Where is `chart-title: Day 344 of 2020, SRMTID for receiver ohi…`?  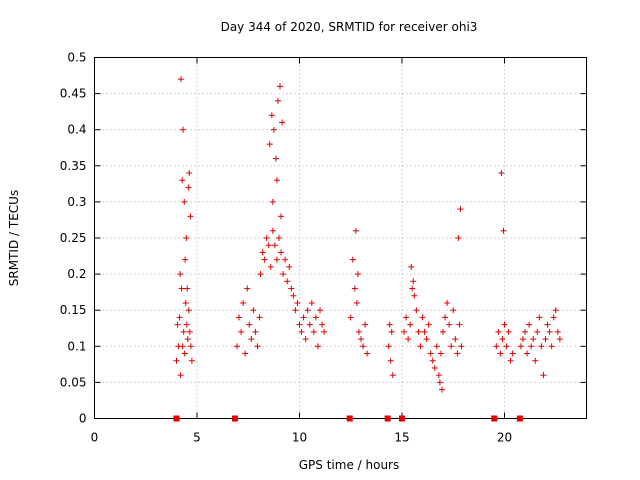
chart-title: Day 344 of 2020, SRMTID for receiver ohi… is located at coordinates (349, 27).